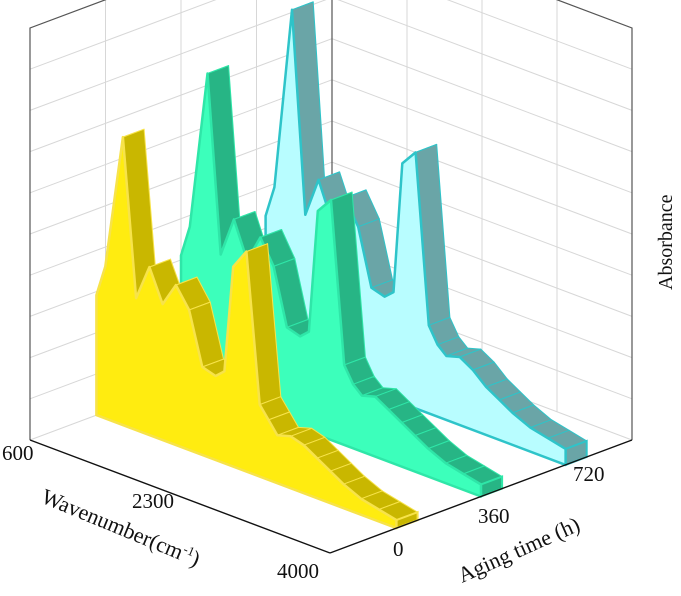  I want to click on x-tick-label: 600, so click(18, 453).